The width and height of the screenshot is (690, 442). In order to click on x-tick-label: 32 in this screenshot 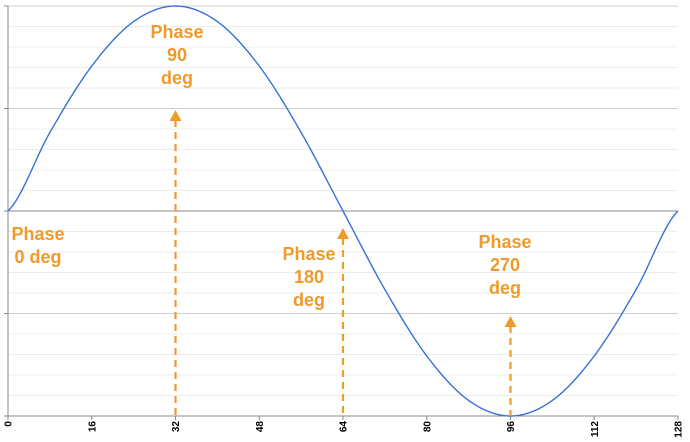, I will do `click(176, 427)`.